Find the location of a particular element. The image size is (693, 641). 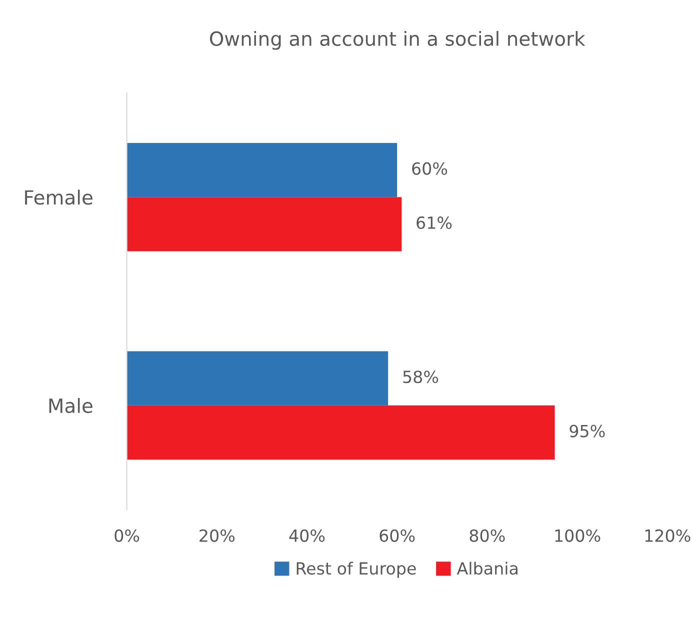

y-tick-label: Female is located at coordinates (58, 197).